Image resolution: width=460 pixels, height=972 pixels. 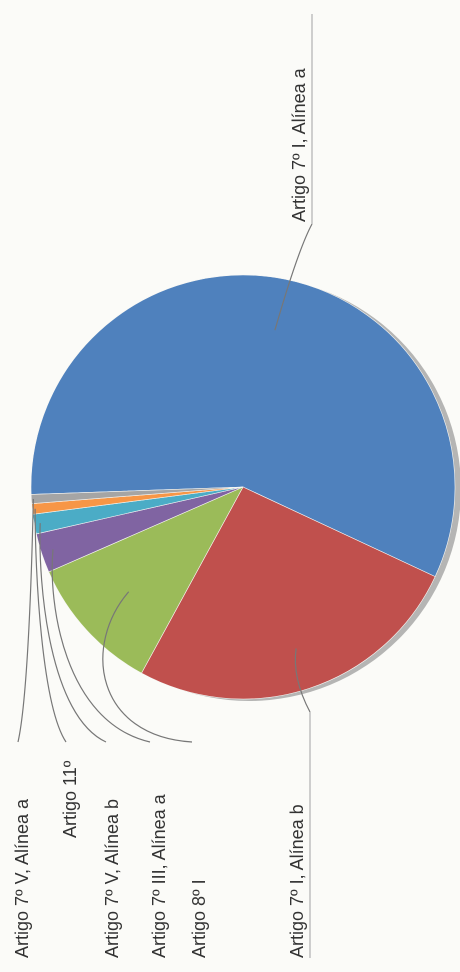 I want to click on pie-slice-artigo-7-v-alinea-a, so click(x=137, y=495).